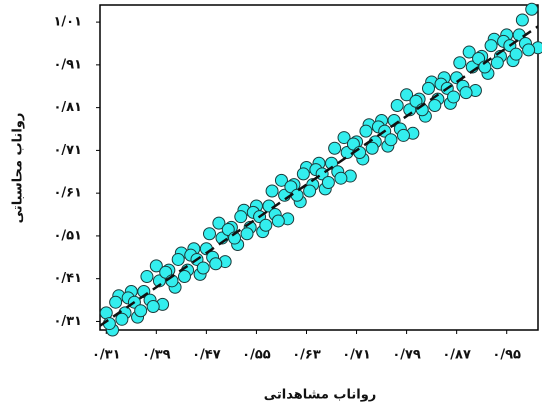 This screenshot has width=542, height=411. What do you see at coordinates (67, 193) in the screenshot?
I see `y-tick-label: ۰/۶۱` at bounding box center [67, 193].